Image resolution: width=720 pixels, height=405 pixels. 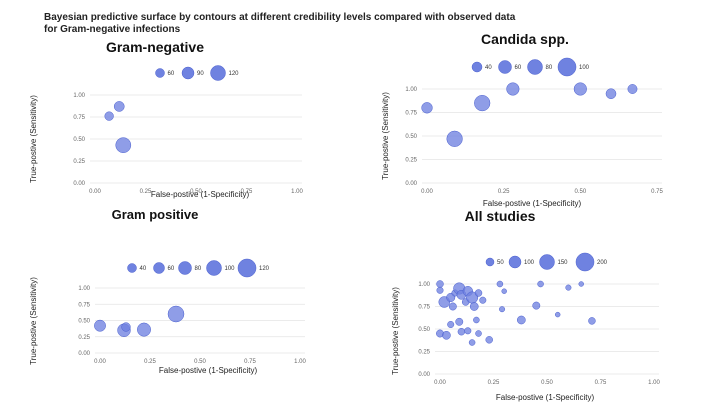 What do you see at coordinates (500, 216) in the screenshot?
I see `chart-title: All studies` at bounding box center [500, 216].